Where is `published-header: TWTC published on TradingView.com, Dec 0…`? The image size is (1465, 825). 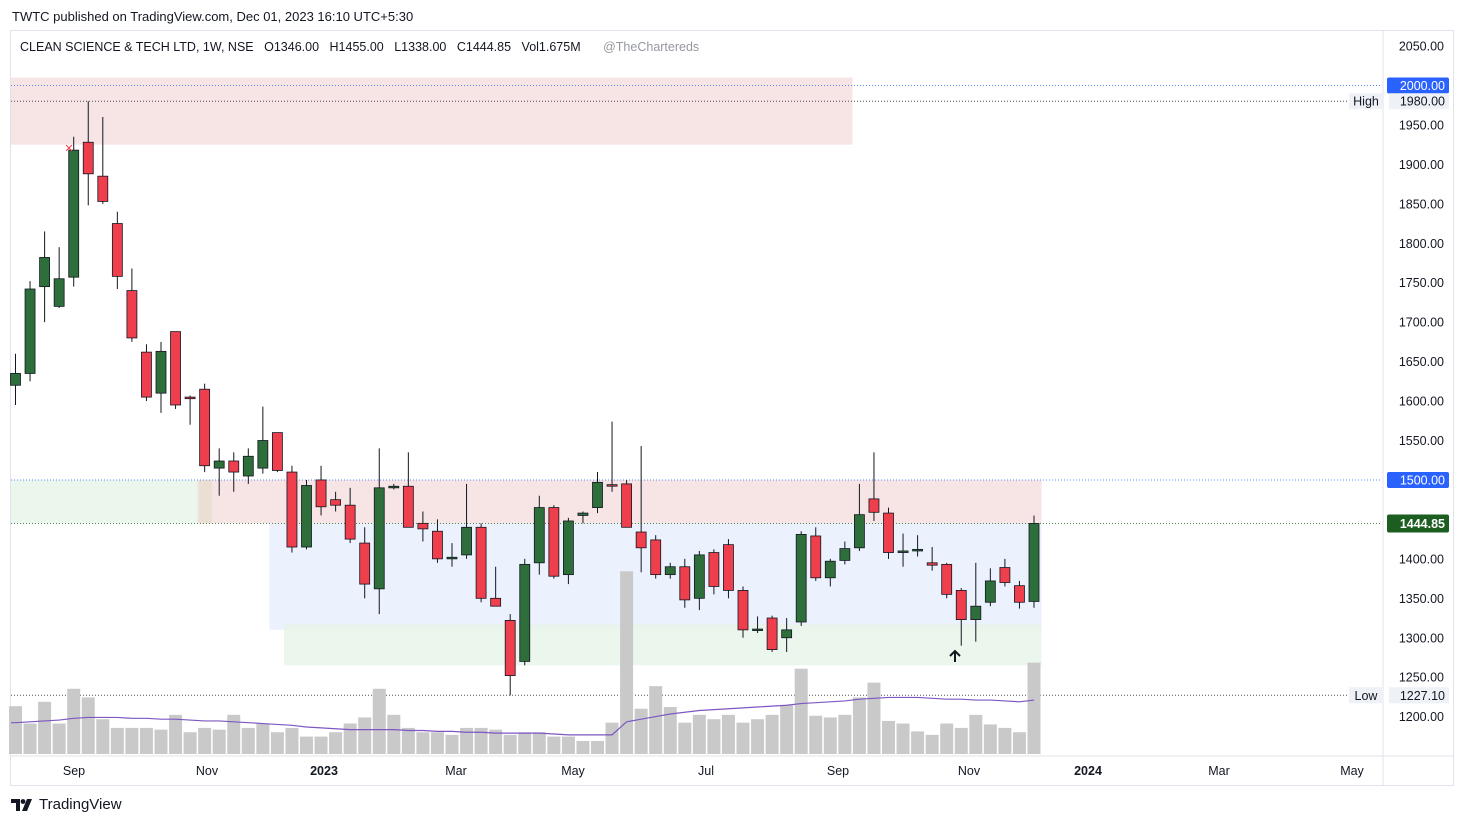 published-header: TWTC published on TradingView.com, Dec 0… is located at coordinates (213, 16).